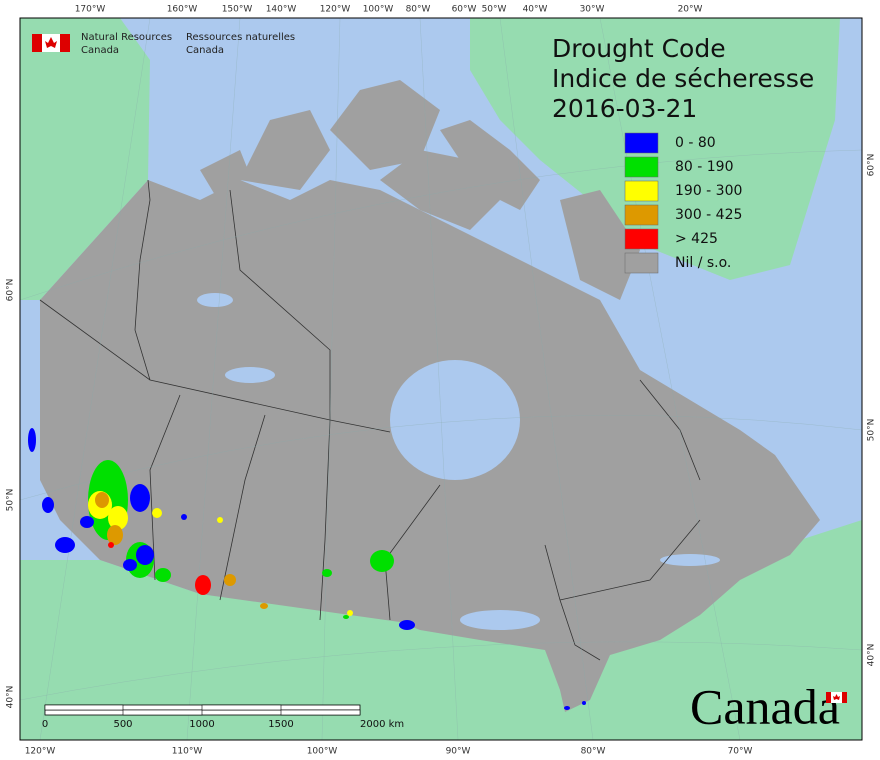 The width and height of the screenshot is (880, 760). What do you see at coordinates (690, 560) in the screenshot?
I see `gulf` at bounding box center [690, 560].